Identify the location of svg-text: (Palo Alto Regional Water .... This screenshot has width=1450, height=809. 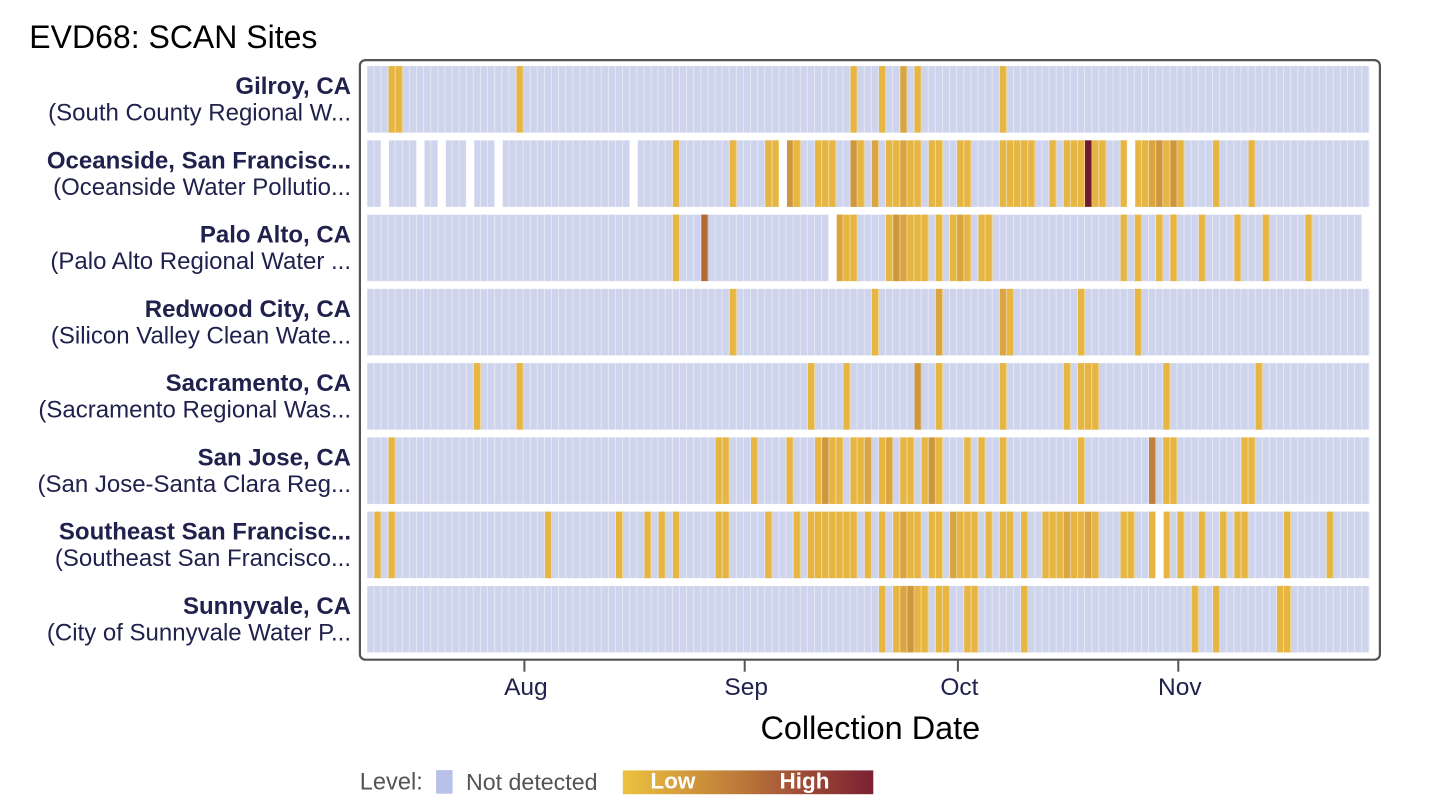
(200, 261).